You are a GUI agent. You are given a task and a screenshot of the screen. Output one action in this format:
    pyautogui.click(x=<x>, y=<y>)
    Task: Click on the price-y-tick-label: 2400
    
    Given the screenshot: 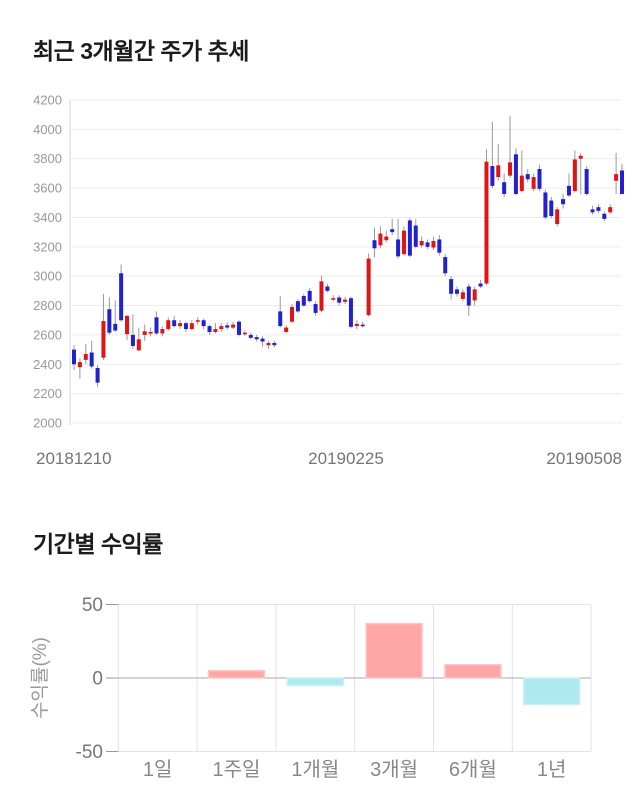 What is the action you would take?
    pyautogui.click(x=47, y=364)
    